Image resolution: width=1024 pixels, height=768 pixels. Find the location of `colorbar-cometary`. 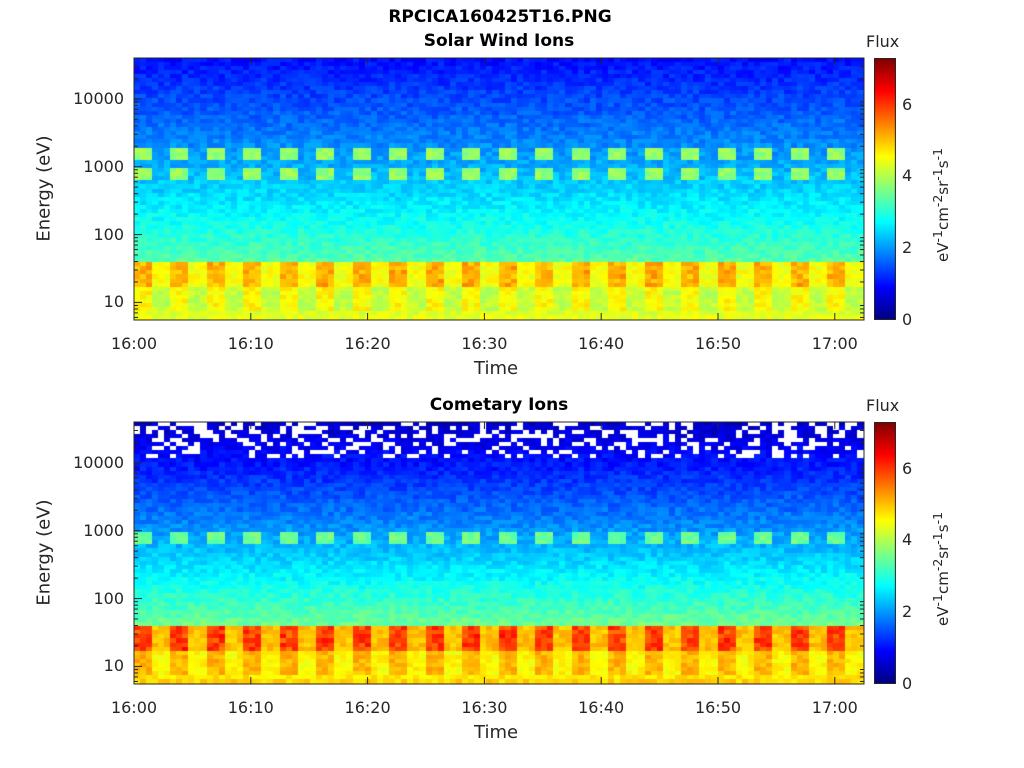

colorbar-cometary is located at coordinates (885, 553).